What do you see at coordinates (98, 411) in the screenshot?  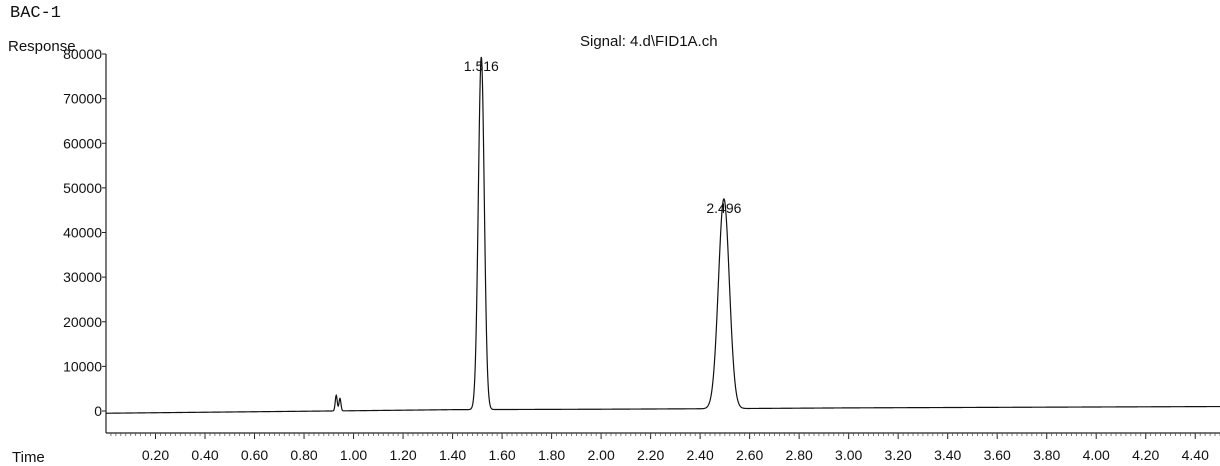 I see `y-tick-label: 0` at bounding box center [98, 411].